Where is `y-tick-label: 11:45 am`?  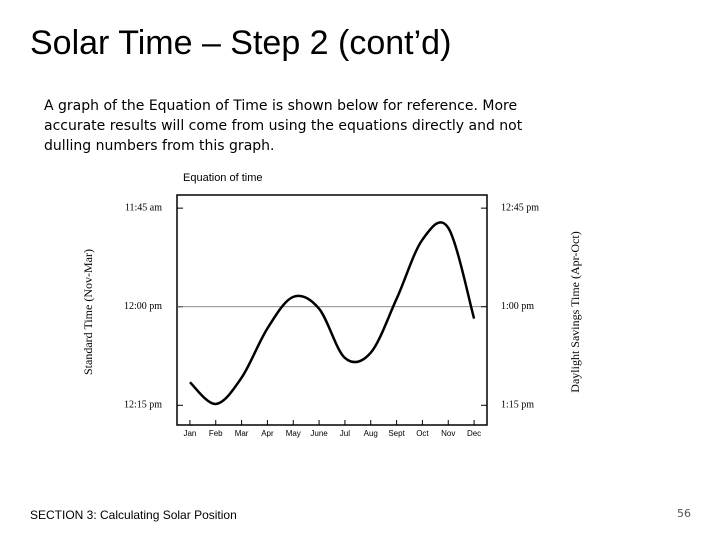 y-tick-label: 11:45 am is located at coordinates (143, 207).